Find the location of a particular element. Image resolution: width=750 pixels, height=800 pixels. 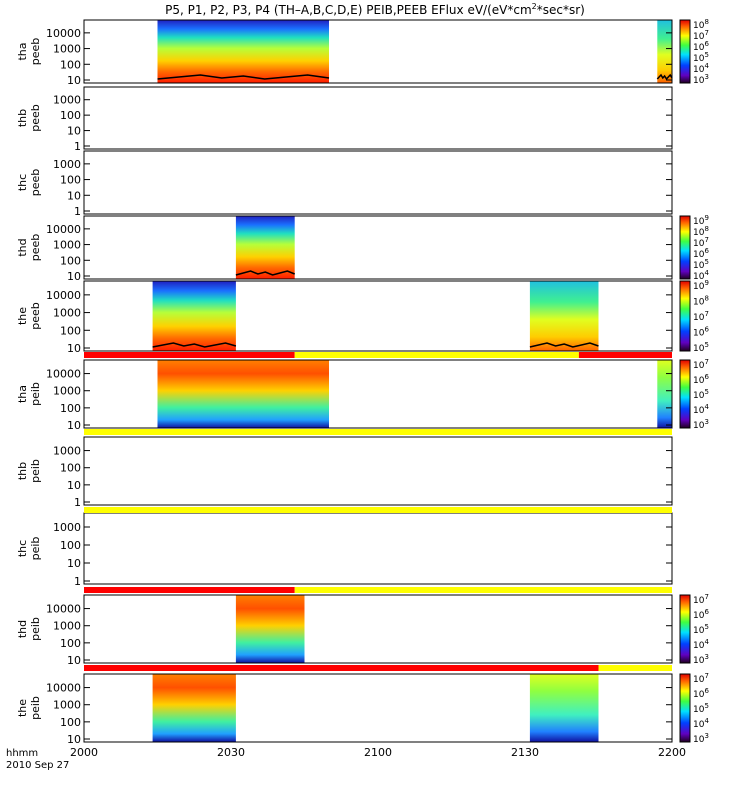

panel-the-peeb: 10 100 1000 10000 the peeb 10⁵ 10⁶ 10⁷ 10⁸ 10⁹ is located at coordinates (362, 317).